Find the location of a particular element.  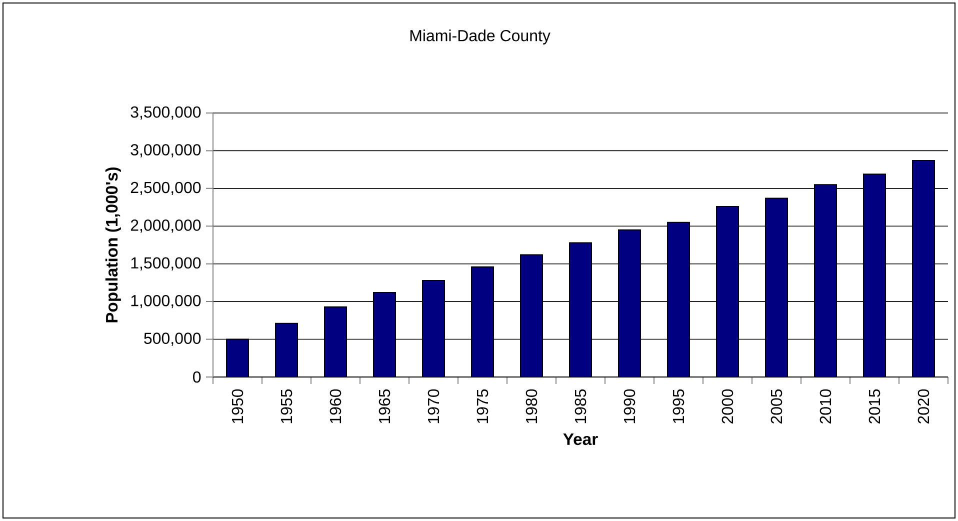

x-tick-label: 1975 is located at coordinates (482, 406).